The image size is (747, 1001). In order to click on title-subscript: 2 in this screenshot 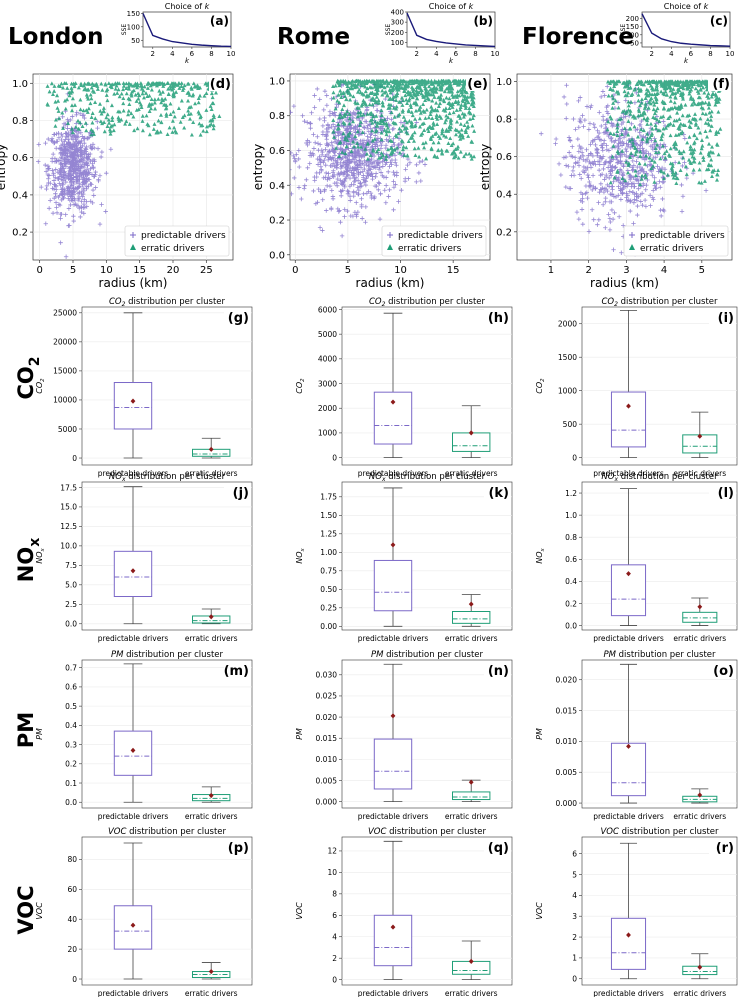, I will do `click(384, 304)`.